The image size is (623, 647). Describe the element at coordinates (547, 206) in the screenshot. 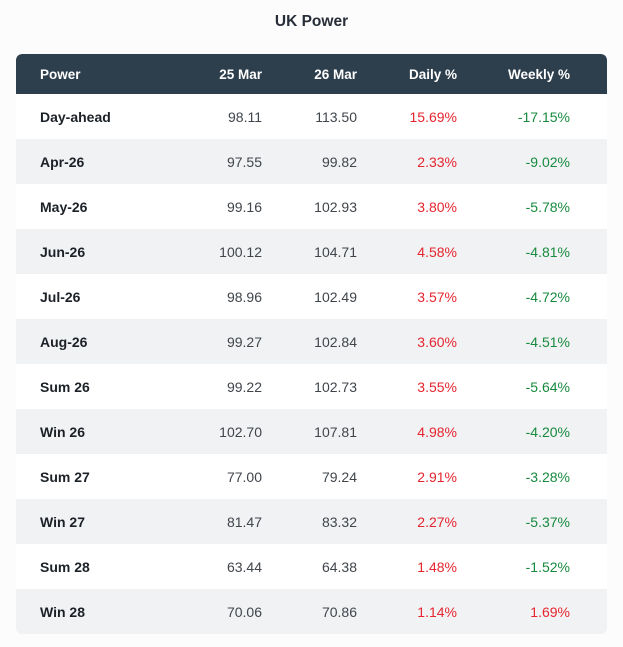

I see `weekly-pct-value: -5.78%` at that location.